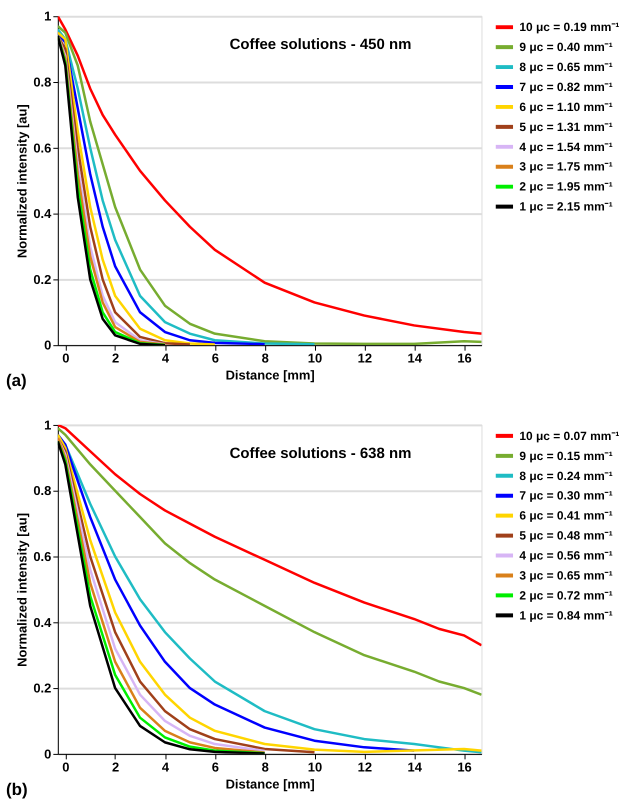 Image resolution: width=629 pixels, height=811 pixels. Describe the element at coordinates (566, 535) in the screenshot. I see `legend-label: 5 μc = 0.48 mm⁻¹` at that location.